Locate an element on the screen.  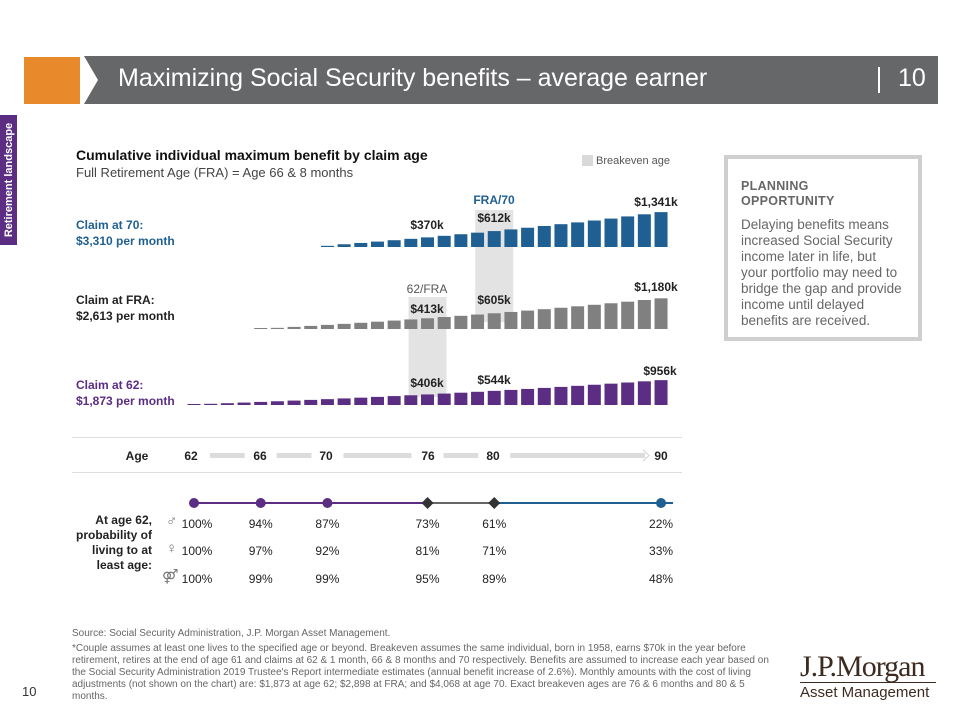
probability-value: 94% is located at coordinates (260, 524).